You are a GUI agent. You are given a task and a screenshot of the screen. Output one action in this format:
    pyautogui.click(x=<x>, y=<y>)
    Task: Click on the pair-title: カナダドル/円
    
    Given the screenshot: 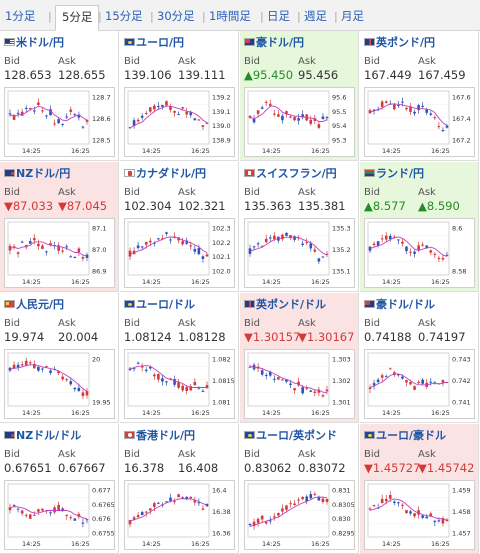 What is the action you would take?
    pyautogui.click(x=165, y=173)
    